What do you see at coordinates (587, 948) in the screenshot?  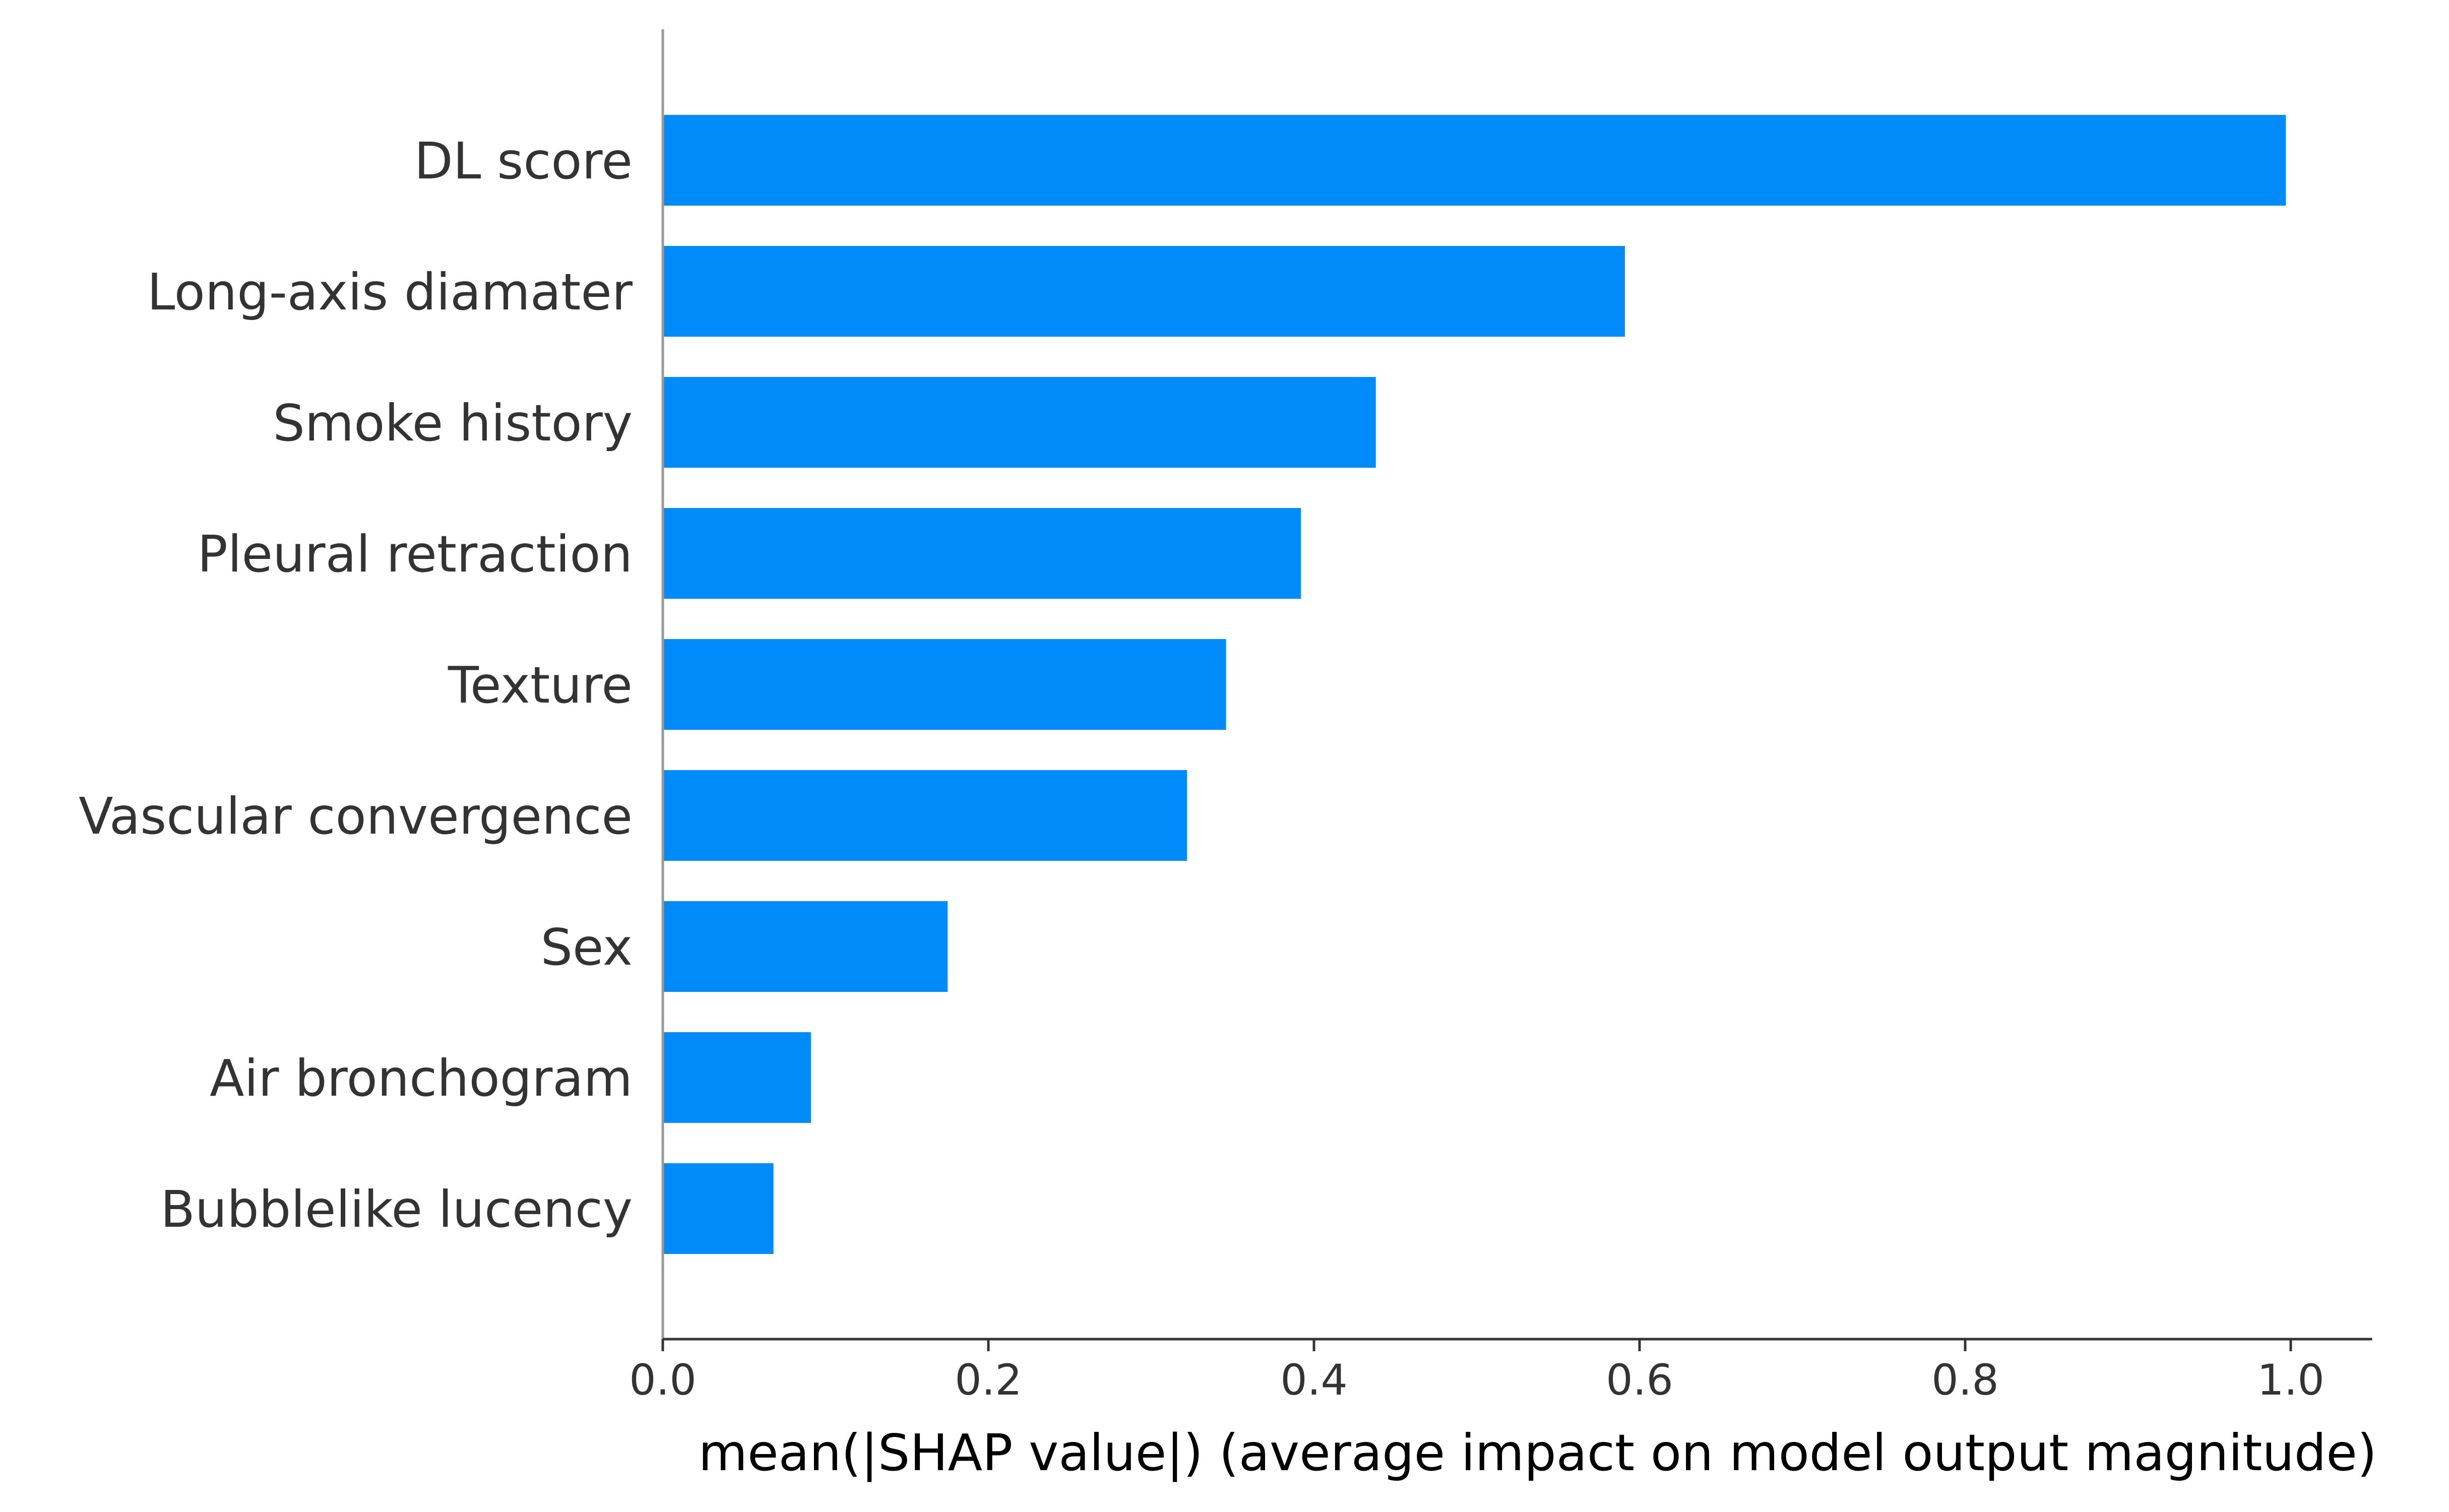 I see `category-label: Sex` at bounding box center [587, 948].